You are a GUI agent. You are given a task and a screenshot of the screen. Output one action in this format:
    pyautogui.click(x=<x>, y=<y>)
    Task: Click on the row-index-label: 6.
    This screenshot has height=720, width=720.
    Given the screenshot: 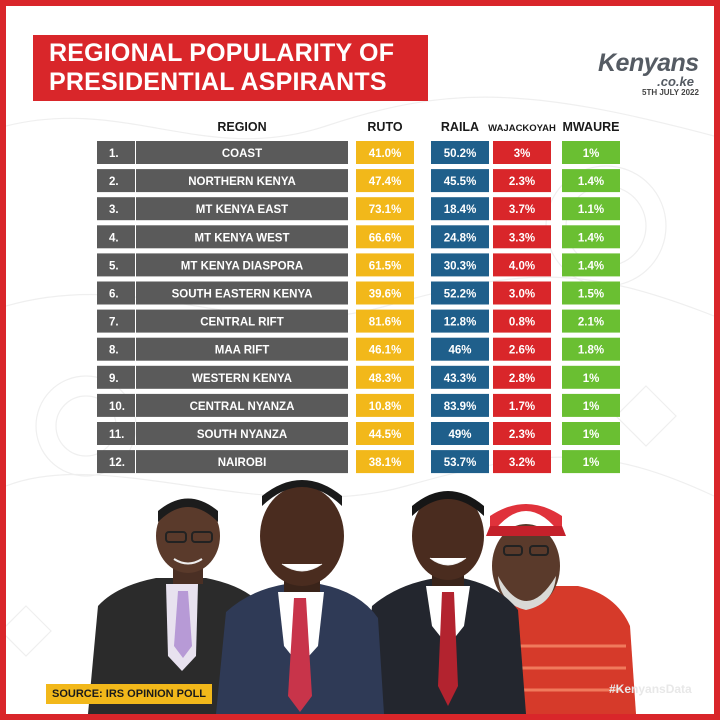 What is the action you would take?
    pyautogui.click(x=114, y=295)
    